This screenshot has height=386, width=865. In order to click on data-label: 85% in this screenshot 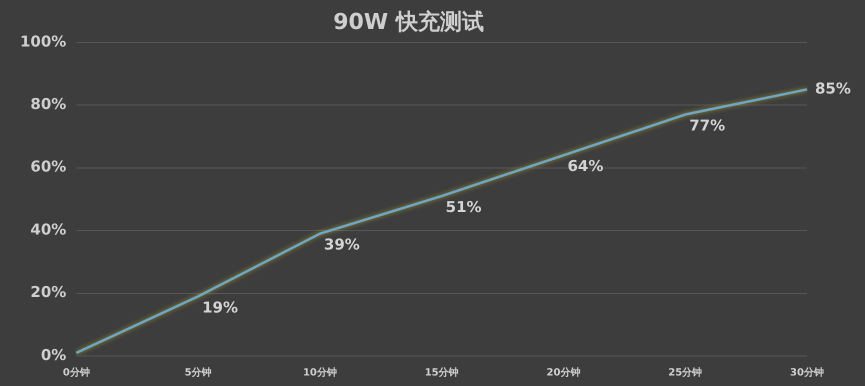, I will do `click(833, 88)`.